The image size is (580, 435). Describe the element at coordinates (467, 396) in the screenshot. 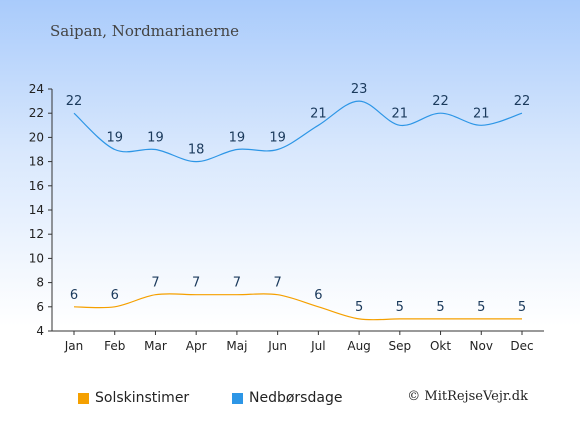

I see `copyright-text: © MitRejseVejr.dk` at that location.